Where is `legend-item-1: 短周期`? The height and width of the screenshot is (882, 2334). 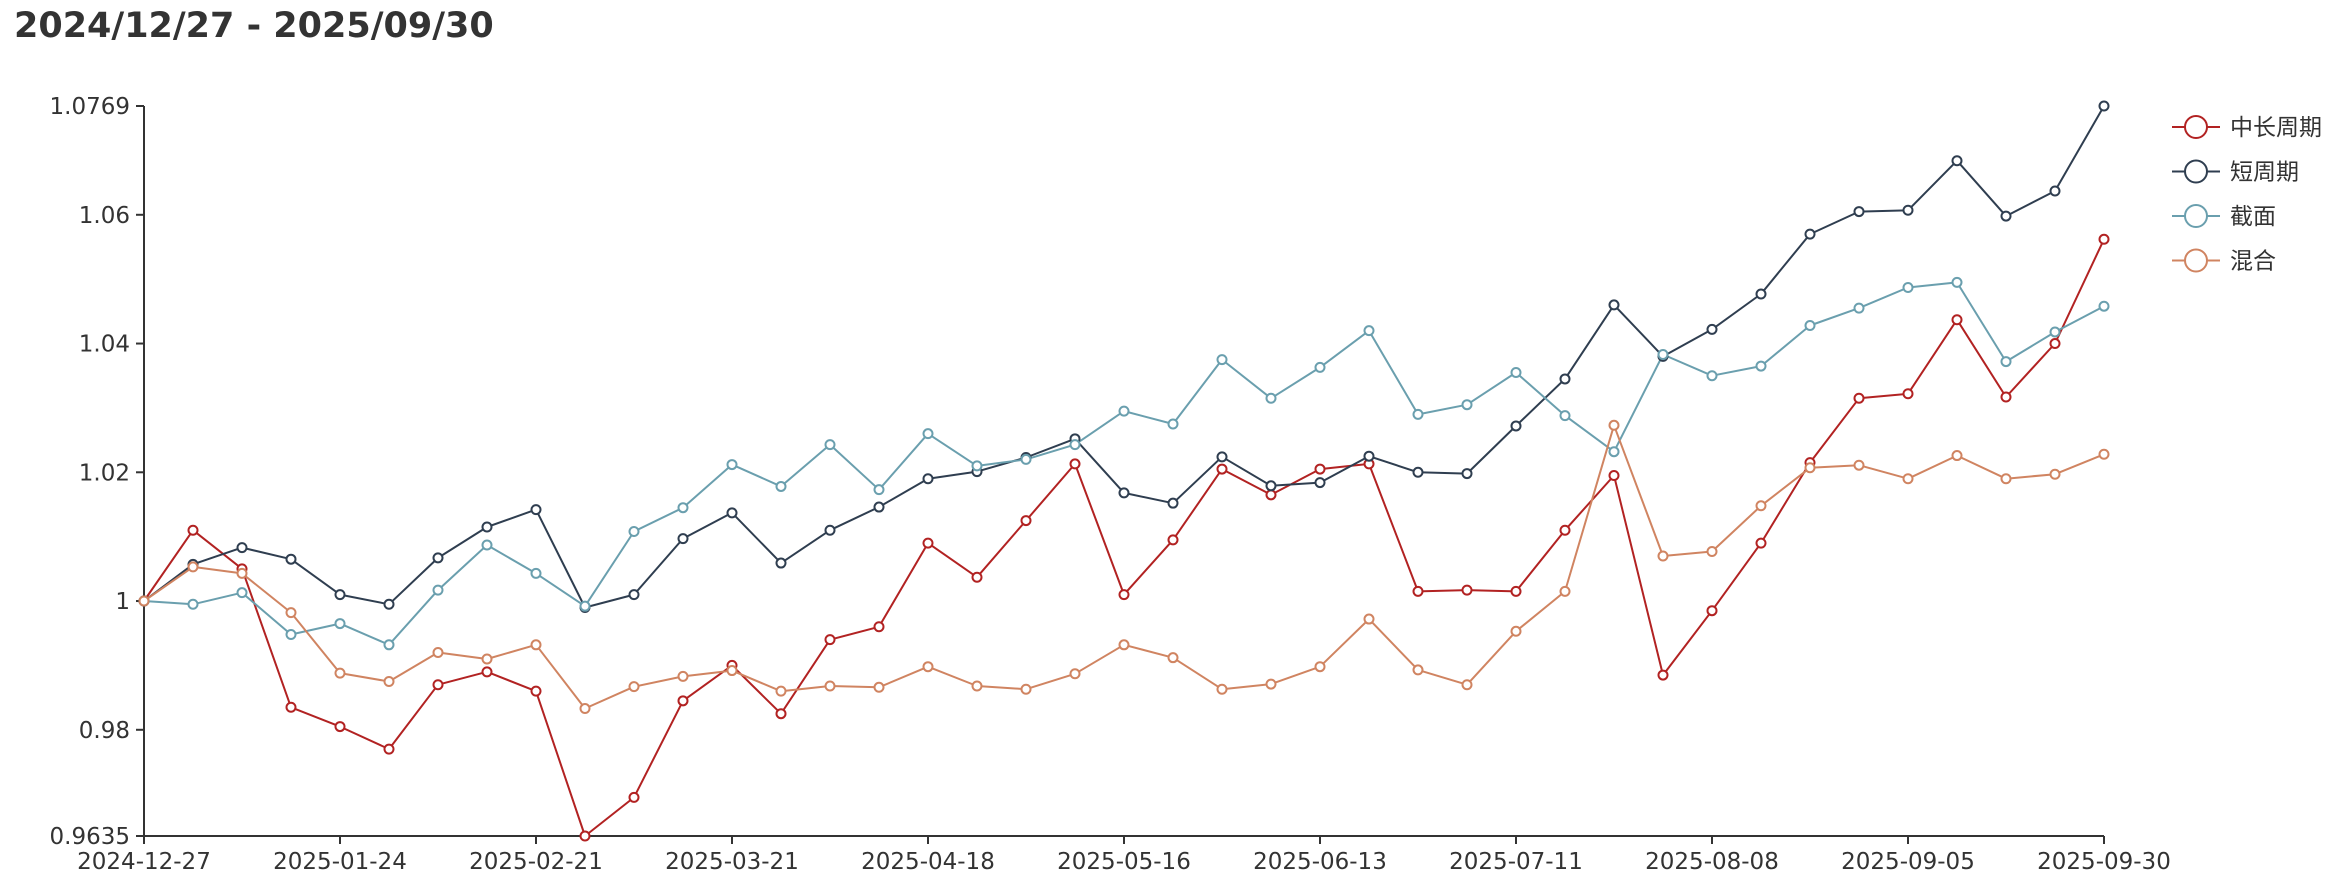 legend-item-1: 短周期 is located at coordinates (2235, 172).